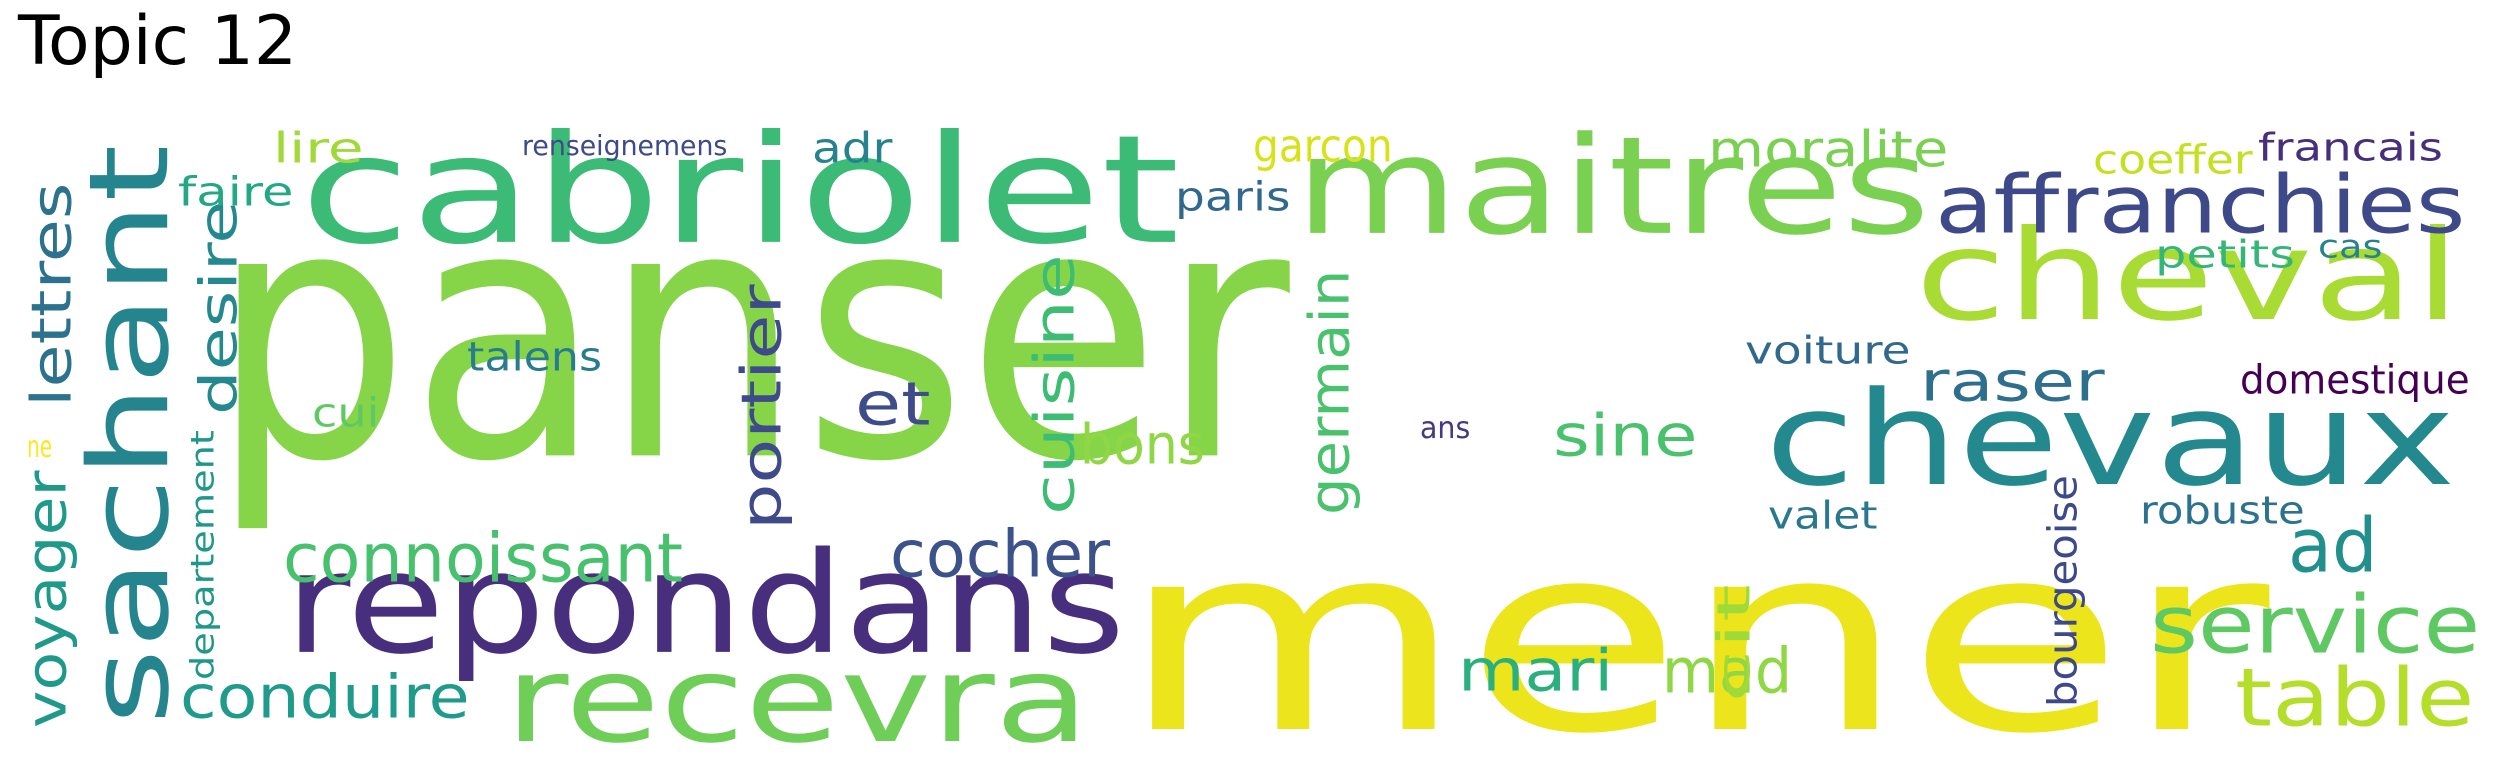  Describe the element at coordinates (219, 307) in the screenshot. I see `cloud-word: desire` at that location.